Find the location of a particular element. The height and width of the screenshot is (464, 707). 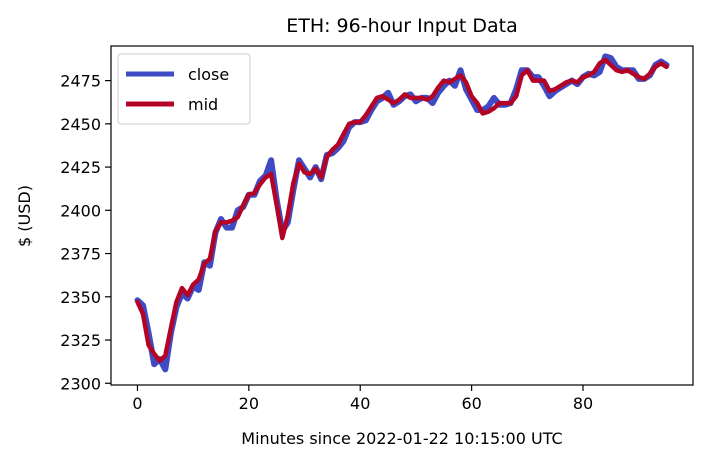

y-tick-label: 2350 is located at coordinates (80, 297).